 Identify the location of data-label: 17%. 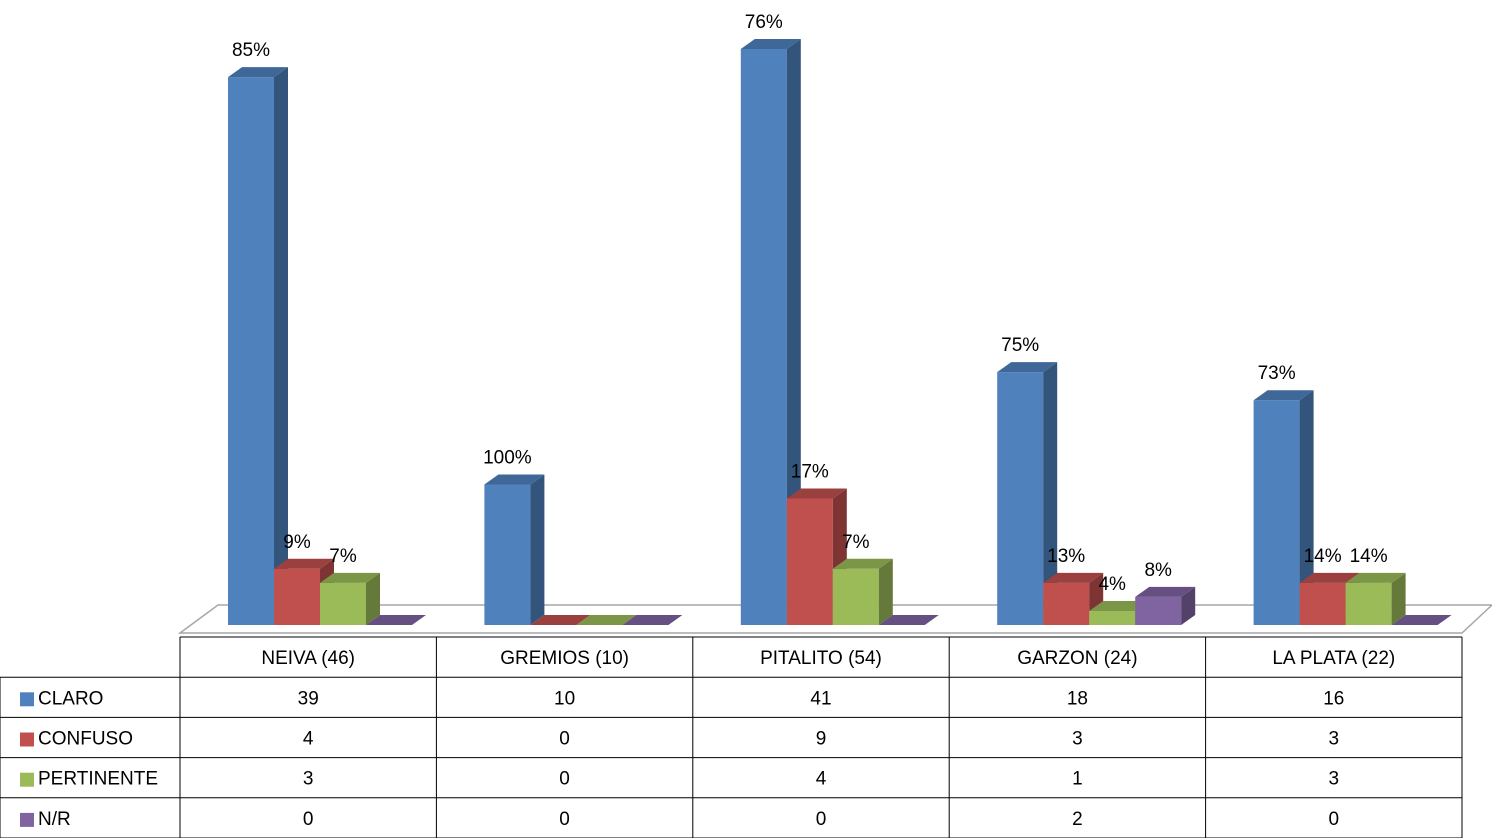
(810, 472).